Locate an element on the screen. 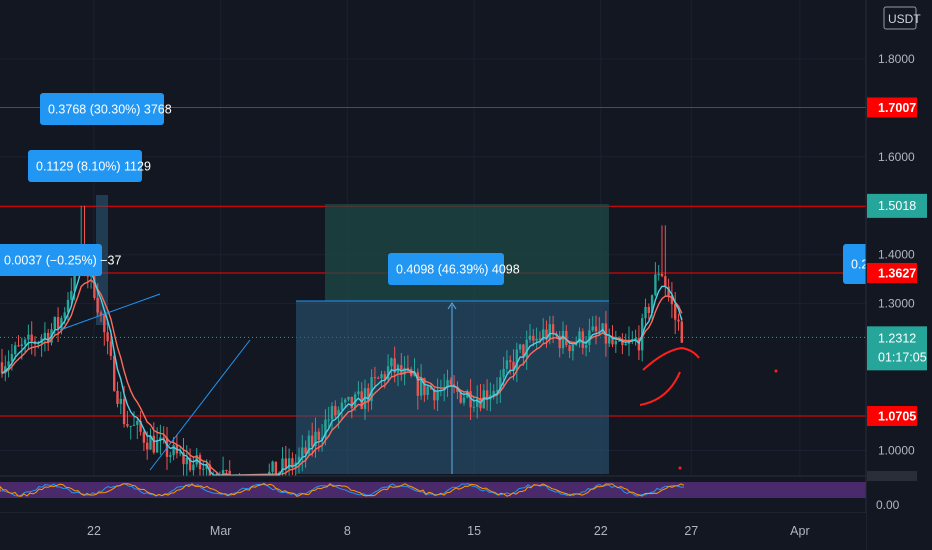  oscillator-k-line is located at coordinates (342, 490).